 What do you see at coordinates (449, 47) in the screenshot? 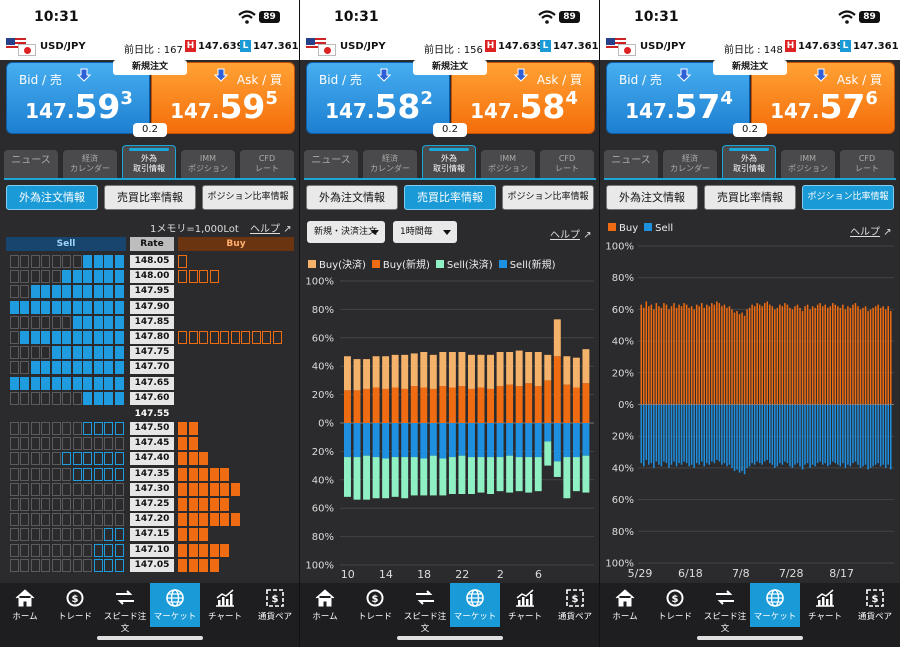
I see `currency-pair-header: USD/JPY 前日比 : 156 H 147.639 L 147.361` at bounding box center [449, 47].